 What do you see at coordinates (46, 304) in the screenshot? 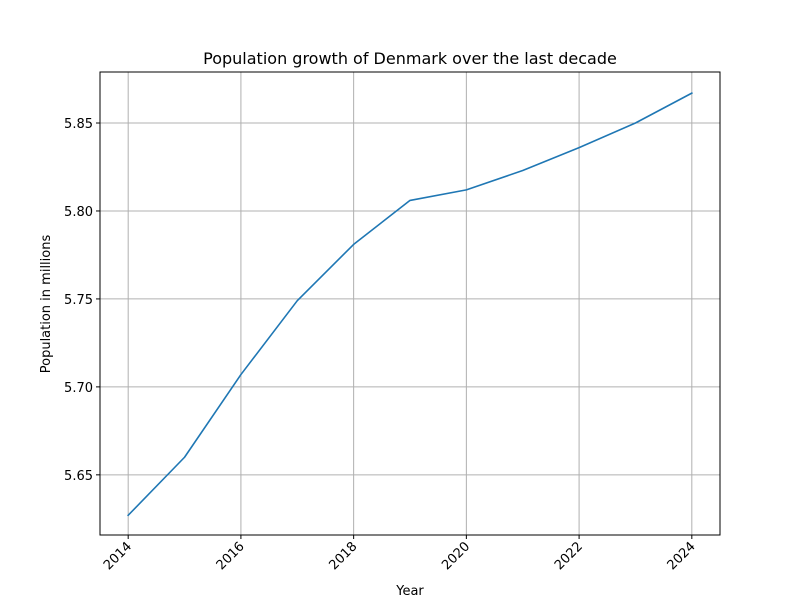
I see `y-axis-label: Population in millions` at bounding box center [46, 304].